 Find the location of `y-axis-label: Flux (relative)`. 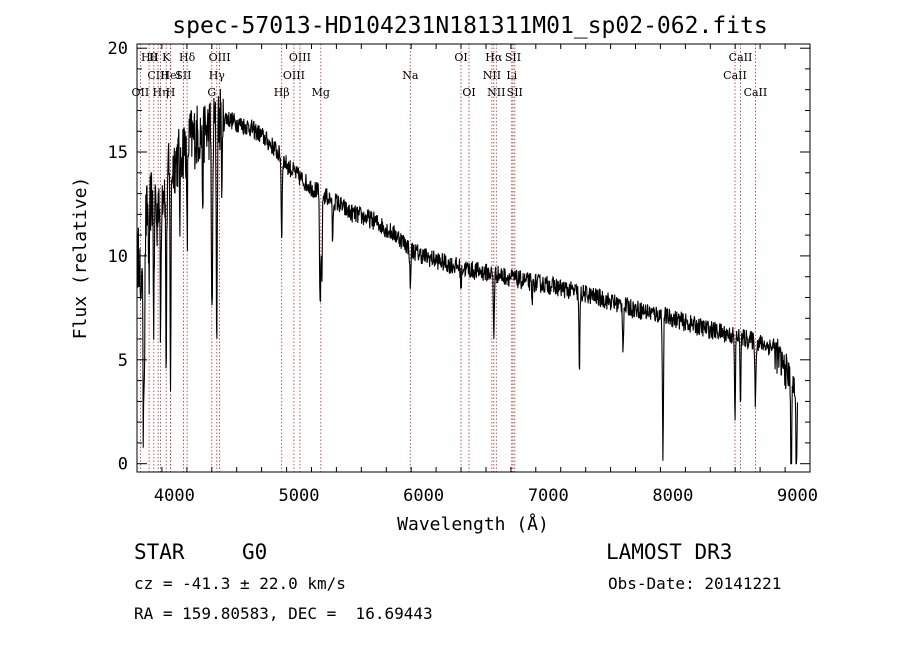

y-axis-label: Flux (relative) is located at coordinates (80, 258).